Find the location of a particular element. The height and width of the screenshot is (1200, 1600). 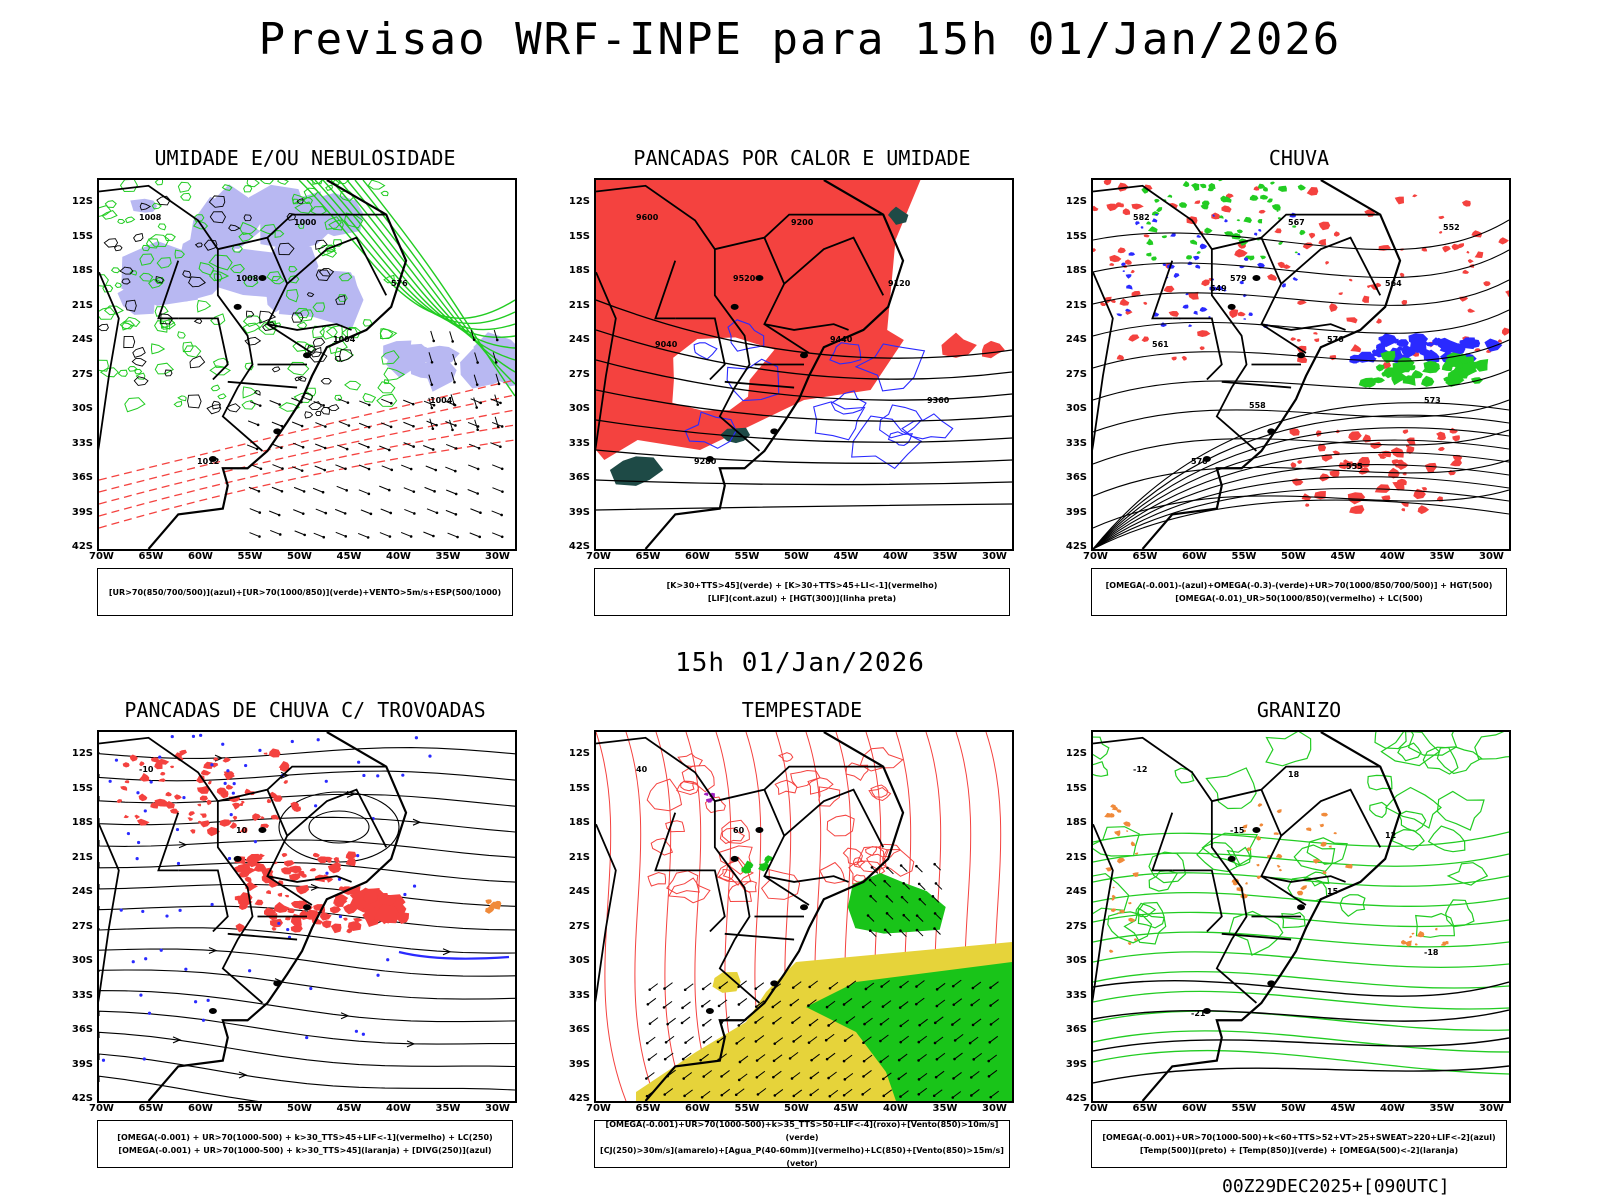

latitude-tick-label: 36S is located at coordinates (82, 1029).